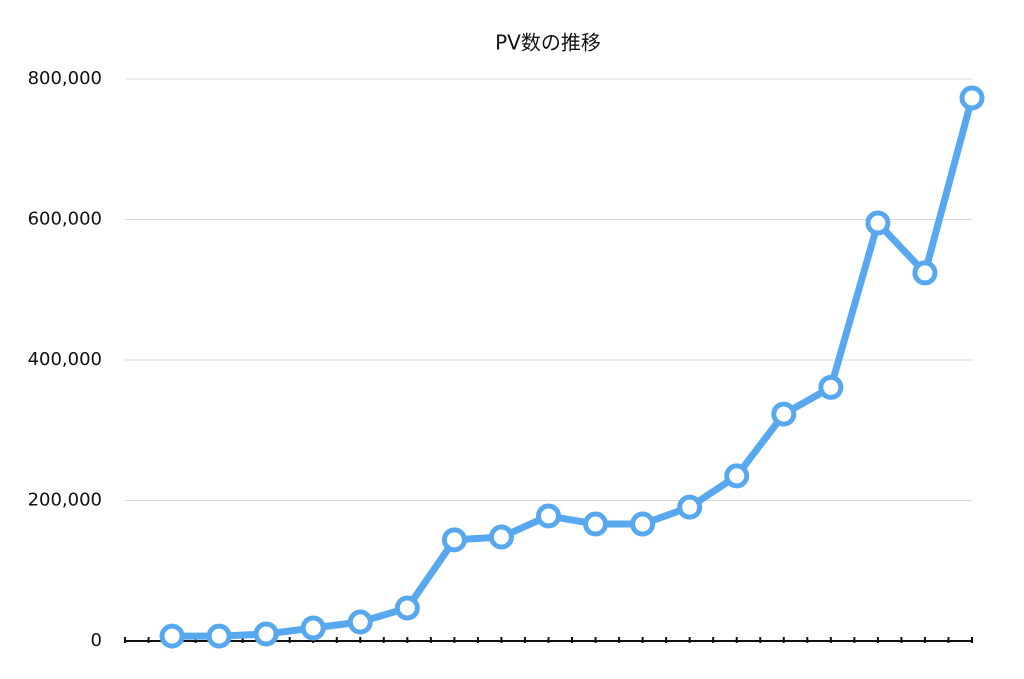  I want to click on y-tick-label: 0, so click(96, 640).